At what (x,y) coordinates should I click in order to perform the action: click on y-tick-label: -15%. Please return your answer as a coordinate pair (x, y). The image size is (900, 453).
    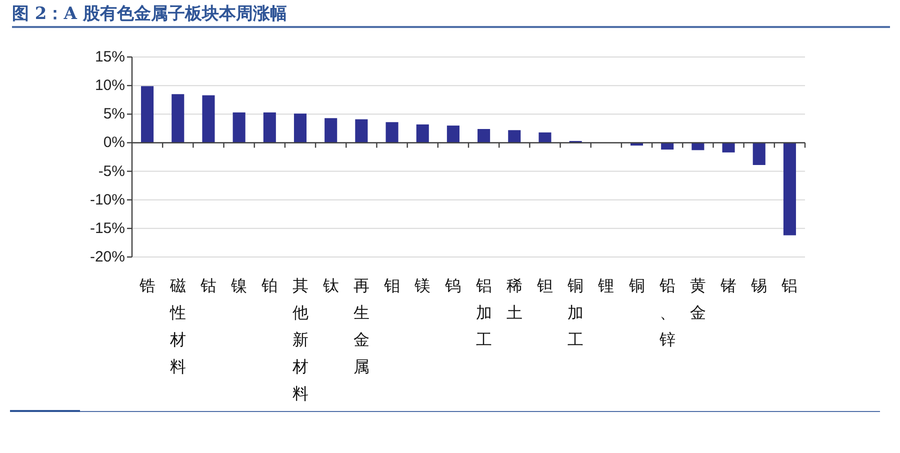
    Looking at the image, I should click on (107, 228).